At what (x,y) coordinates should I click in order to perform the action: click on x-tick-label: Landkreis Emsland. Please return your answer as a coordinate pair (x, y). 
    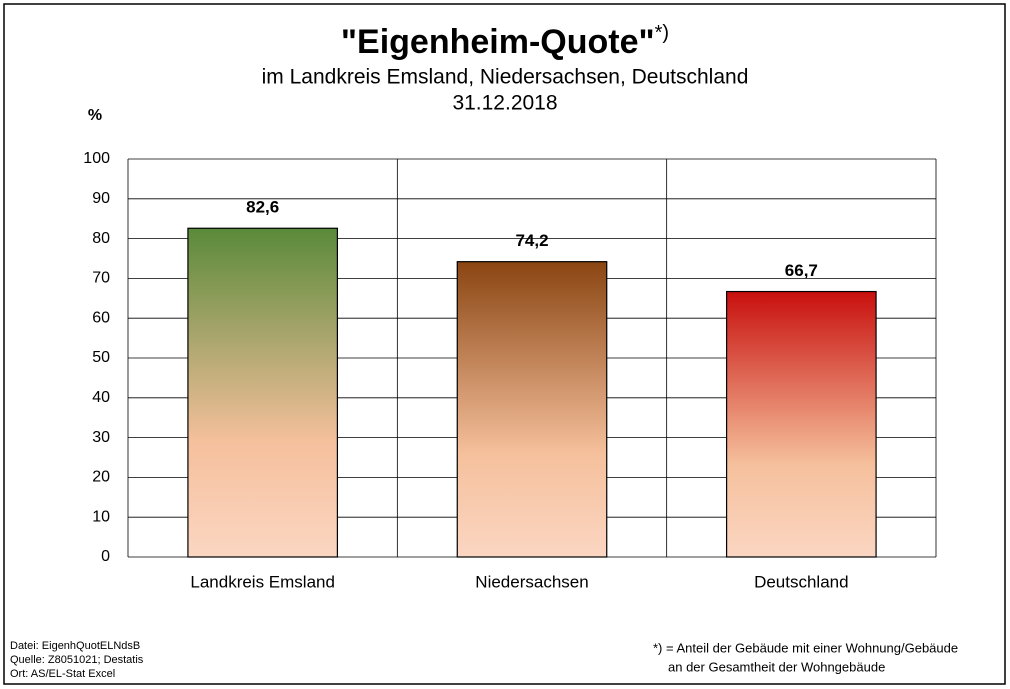
    Looking at the image, I should click on (262, 581).